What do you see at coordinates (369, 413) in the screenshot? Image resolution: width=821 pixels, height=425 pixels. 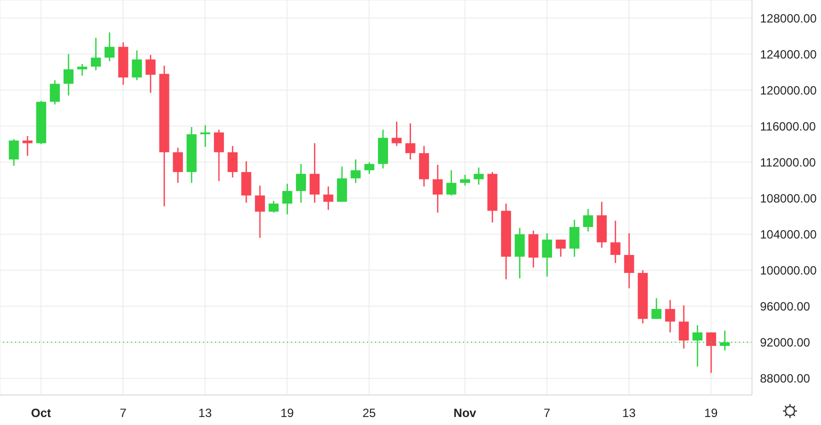 I see `x-tick-label: 25` at bounding box center [369, 413].